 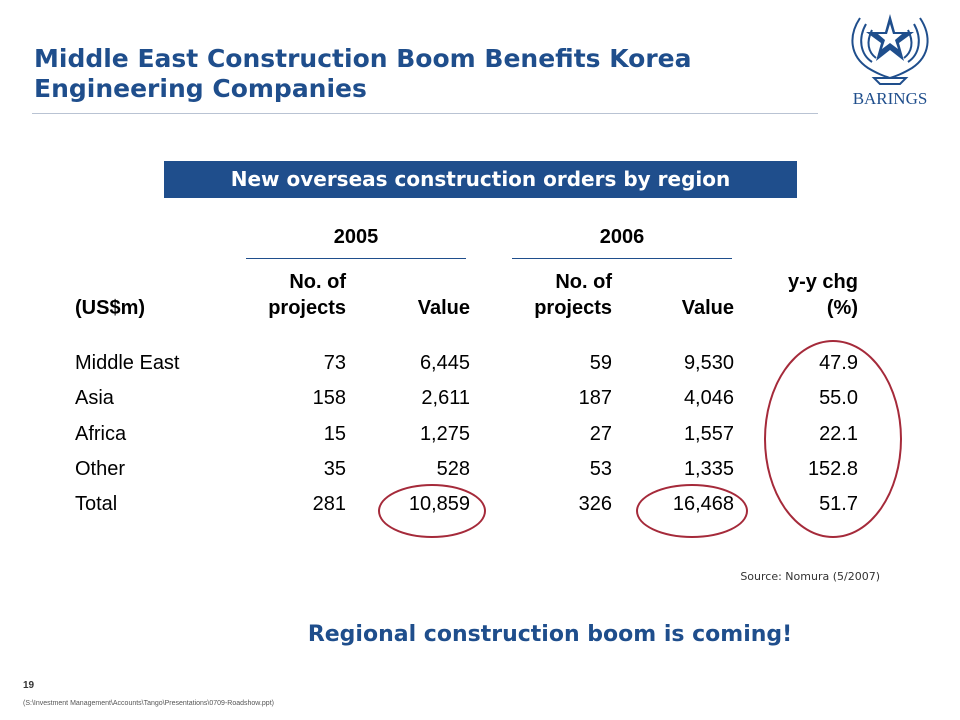 What do you see at coordinates (703, 504) in the screenshot?
I see `value-2006-cell: 16,468` at bounding box center [703, 504].